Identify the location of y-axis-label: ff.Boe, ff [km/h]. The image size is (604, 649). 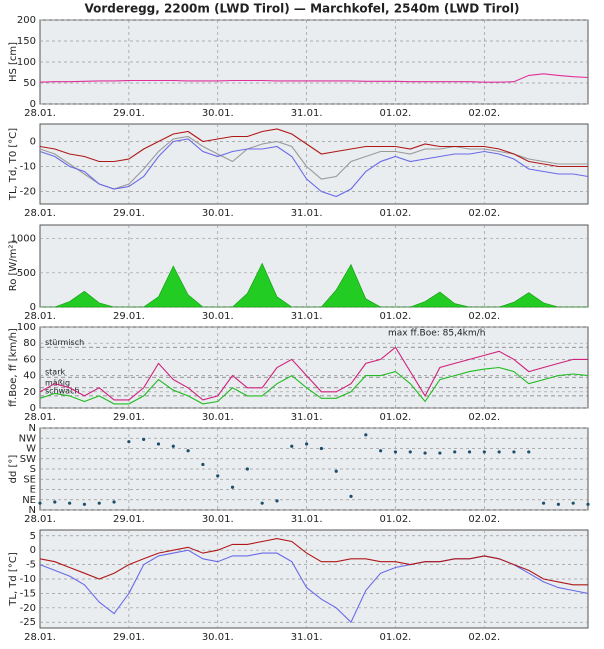
(13, 367).